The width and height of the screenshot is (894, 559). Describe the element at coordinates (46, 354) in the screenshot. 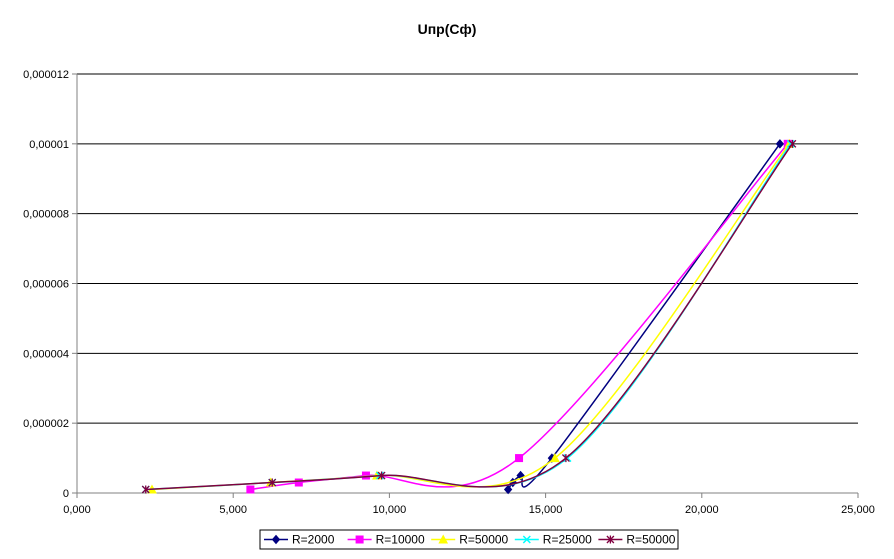

I see `y-tick-label: 0,000004` at that location.